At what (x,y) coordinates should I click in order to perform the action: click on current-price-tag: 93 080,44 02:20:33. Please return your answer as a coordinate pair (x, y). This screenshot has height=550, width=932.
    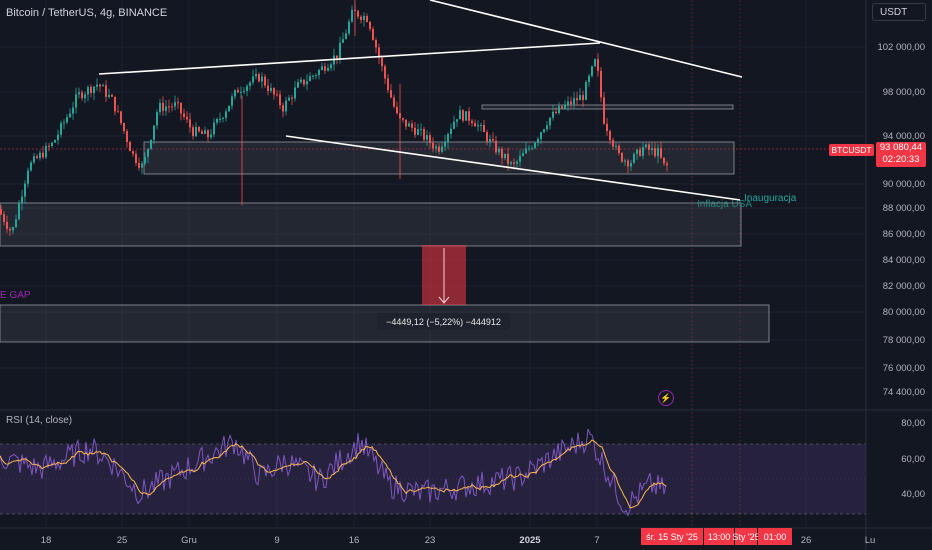
    Looking at the image, I should click on (901, 154).